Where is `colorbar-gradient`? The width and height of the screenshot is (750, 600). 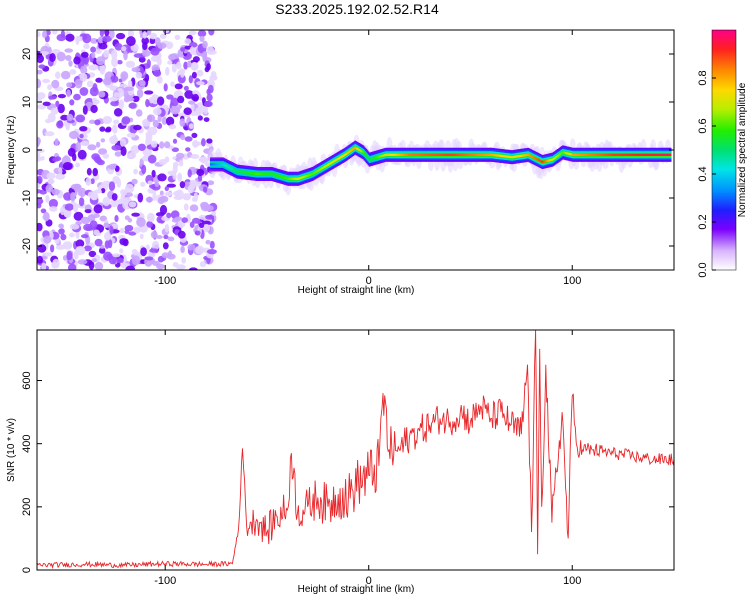
colorbar-gradient is located at coordinates (724, 150).